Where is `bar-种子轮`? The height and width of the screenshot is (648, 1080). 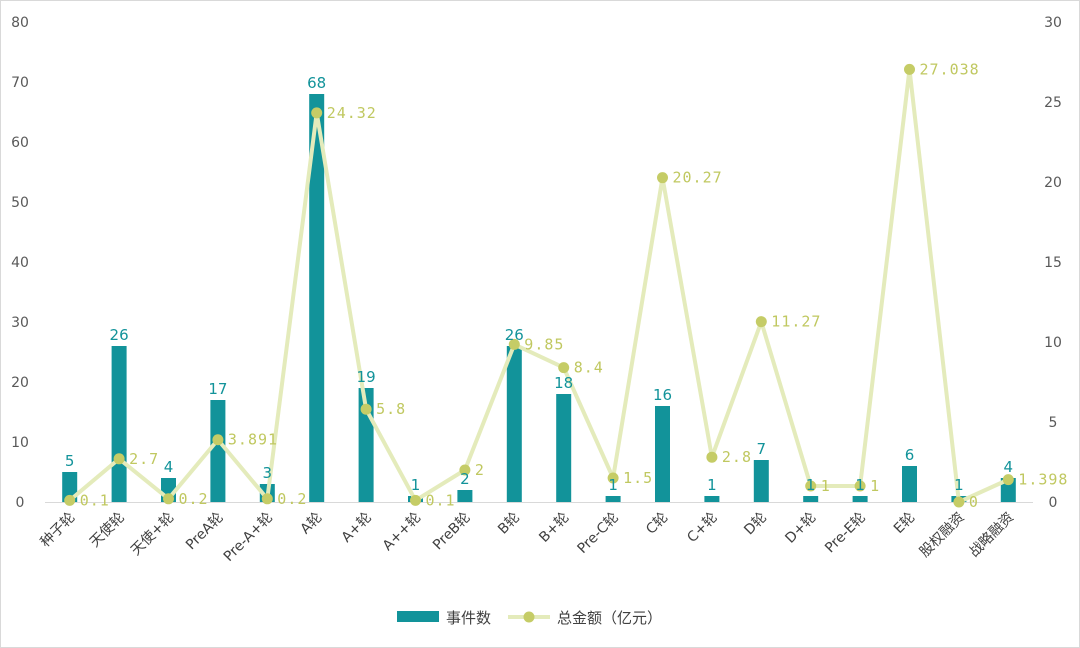
bar-种子轮 is located at coordinates (70, 487).